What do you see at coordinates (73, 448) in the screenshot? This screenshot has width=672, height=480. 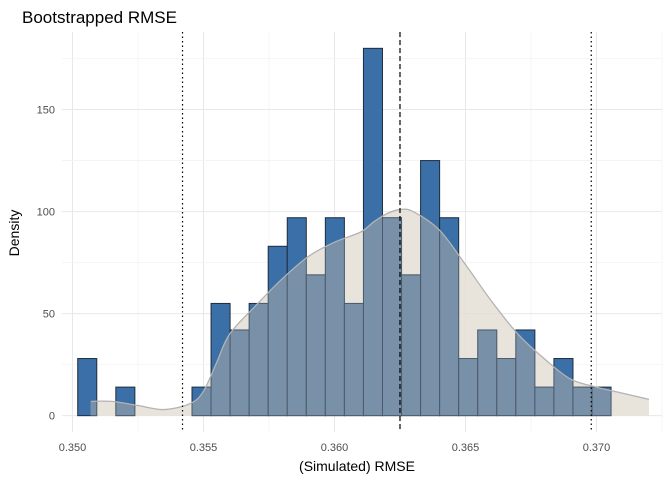 I see `x-tick-label: 0.350` at bounding box center [73, 448].